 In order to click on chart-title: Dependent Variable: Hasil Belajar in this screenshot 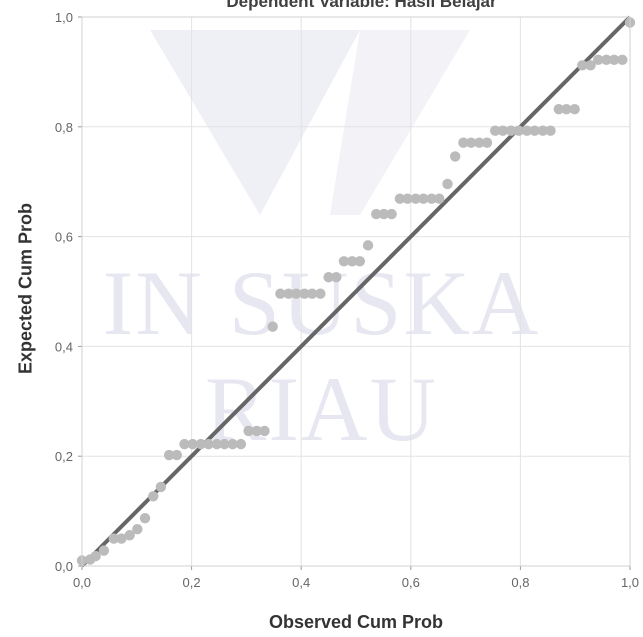, I will do `click(361, 5)`.